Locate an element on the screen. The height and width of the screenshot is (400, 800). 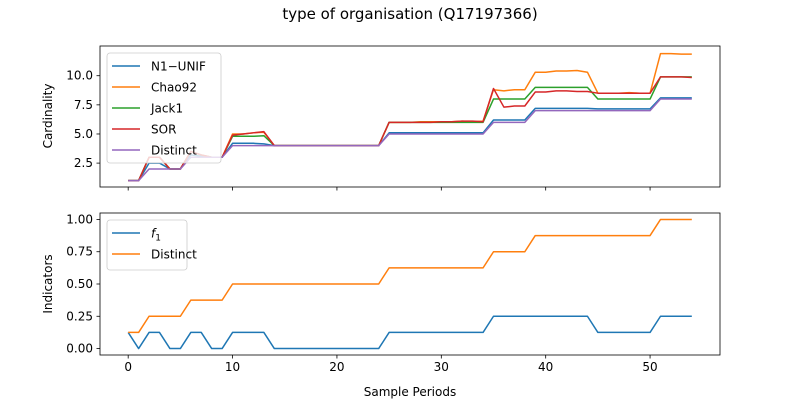
y-axis-label: Cardinality is located at coordinates (48, 116).